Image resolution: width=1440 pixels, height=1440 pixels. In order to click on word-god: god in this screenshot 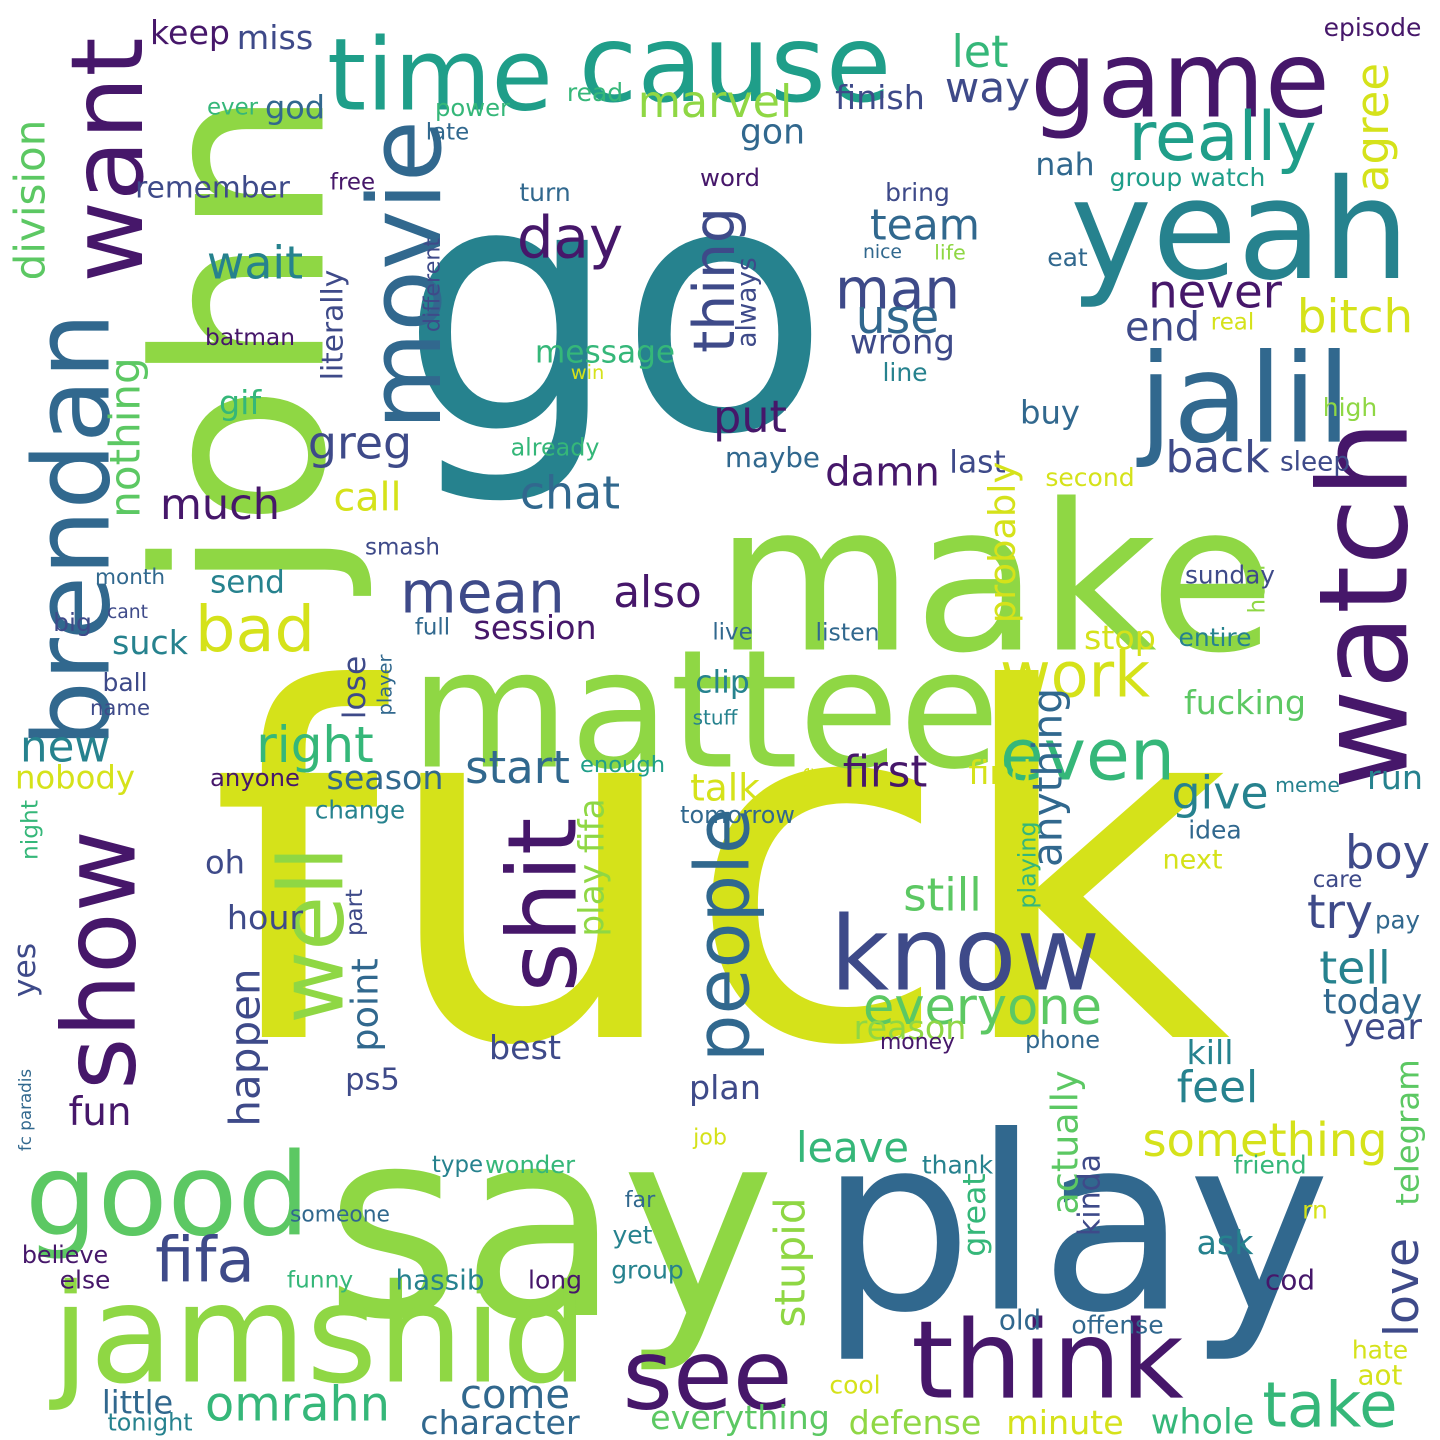, I will do `click(295, 108)`.